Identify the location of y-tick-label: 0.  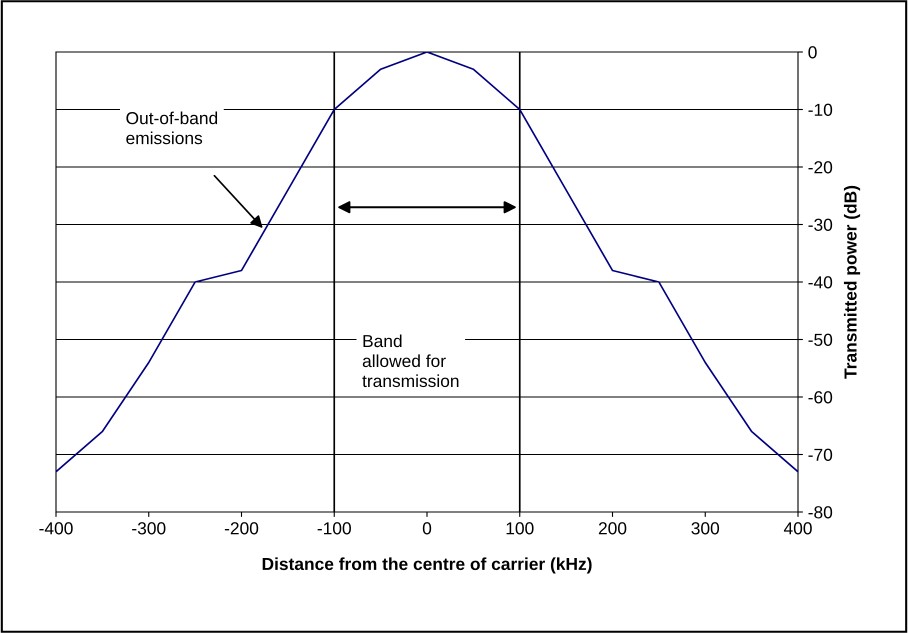
(812, 52).